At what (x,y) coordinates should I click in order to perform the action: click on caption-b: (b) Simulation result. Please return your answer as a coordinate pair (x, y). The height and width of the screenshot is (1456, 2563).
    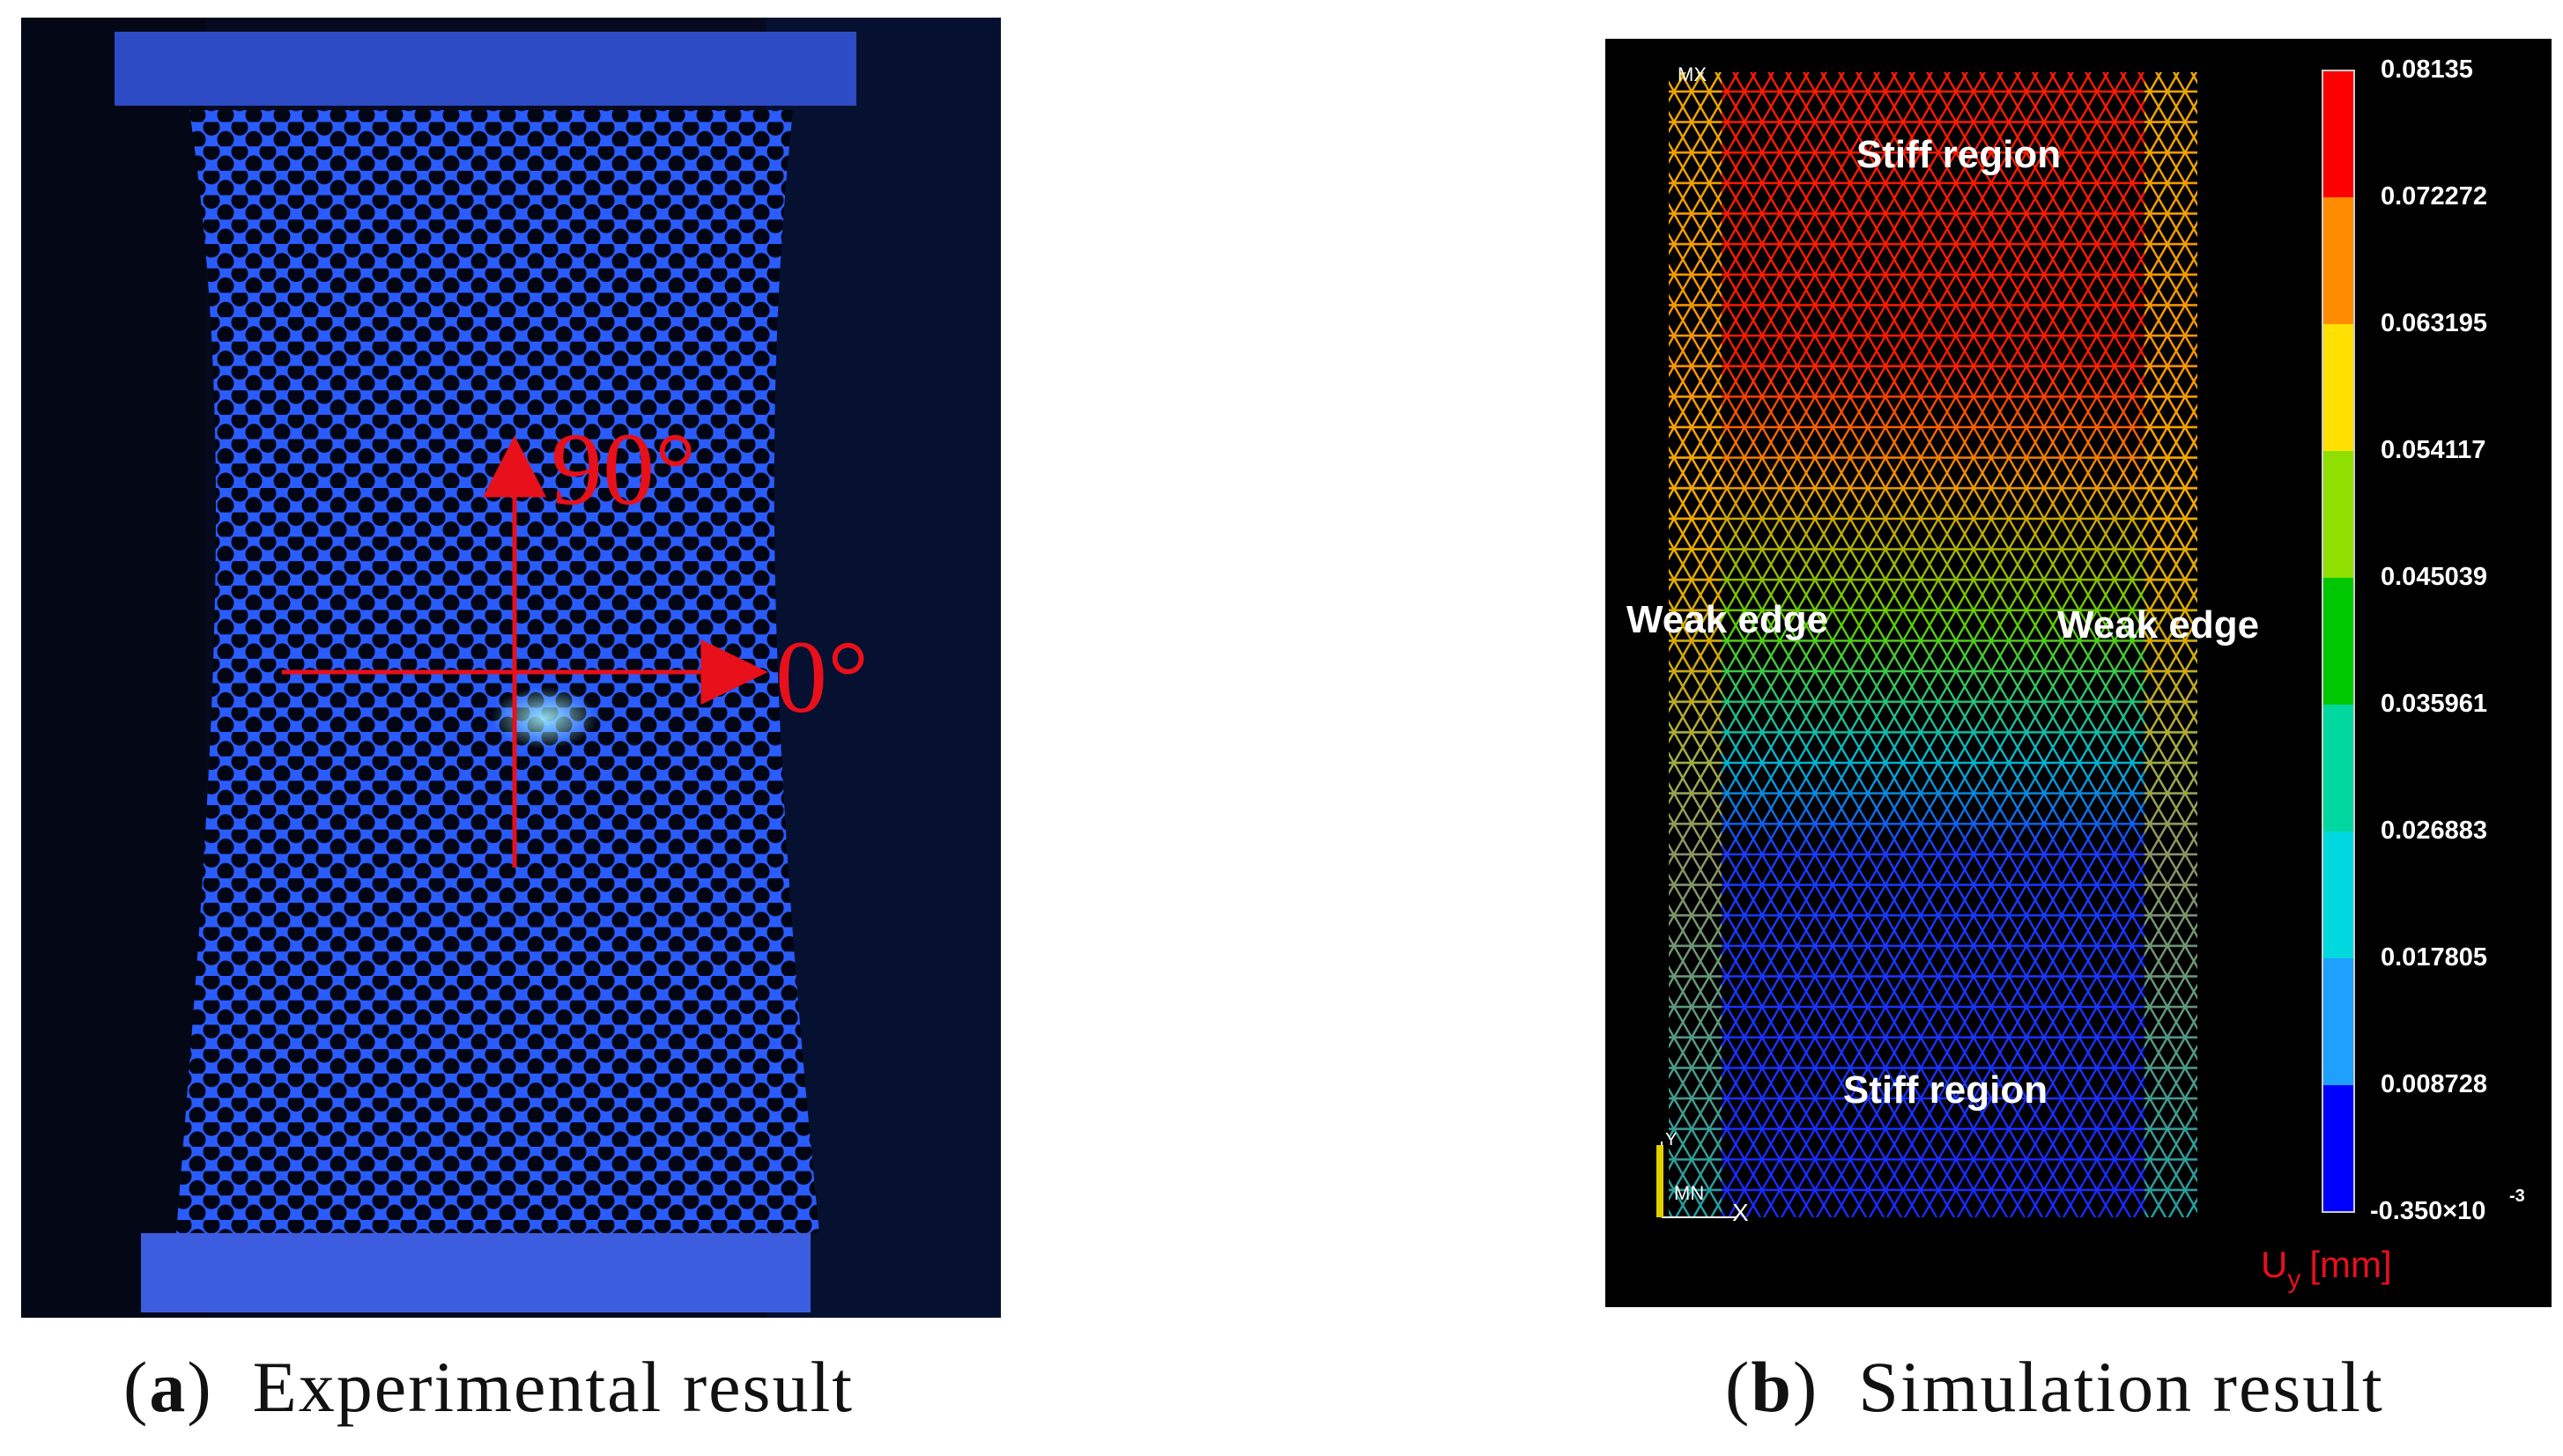
    Looking at the image, I should click on (2055, 1387).